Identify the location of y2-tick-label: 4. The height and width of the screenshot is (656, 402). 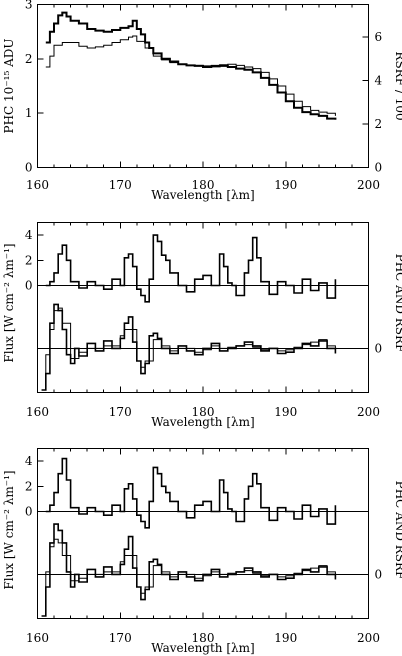
(379, 81).